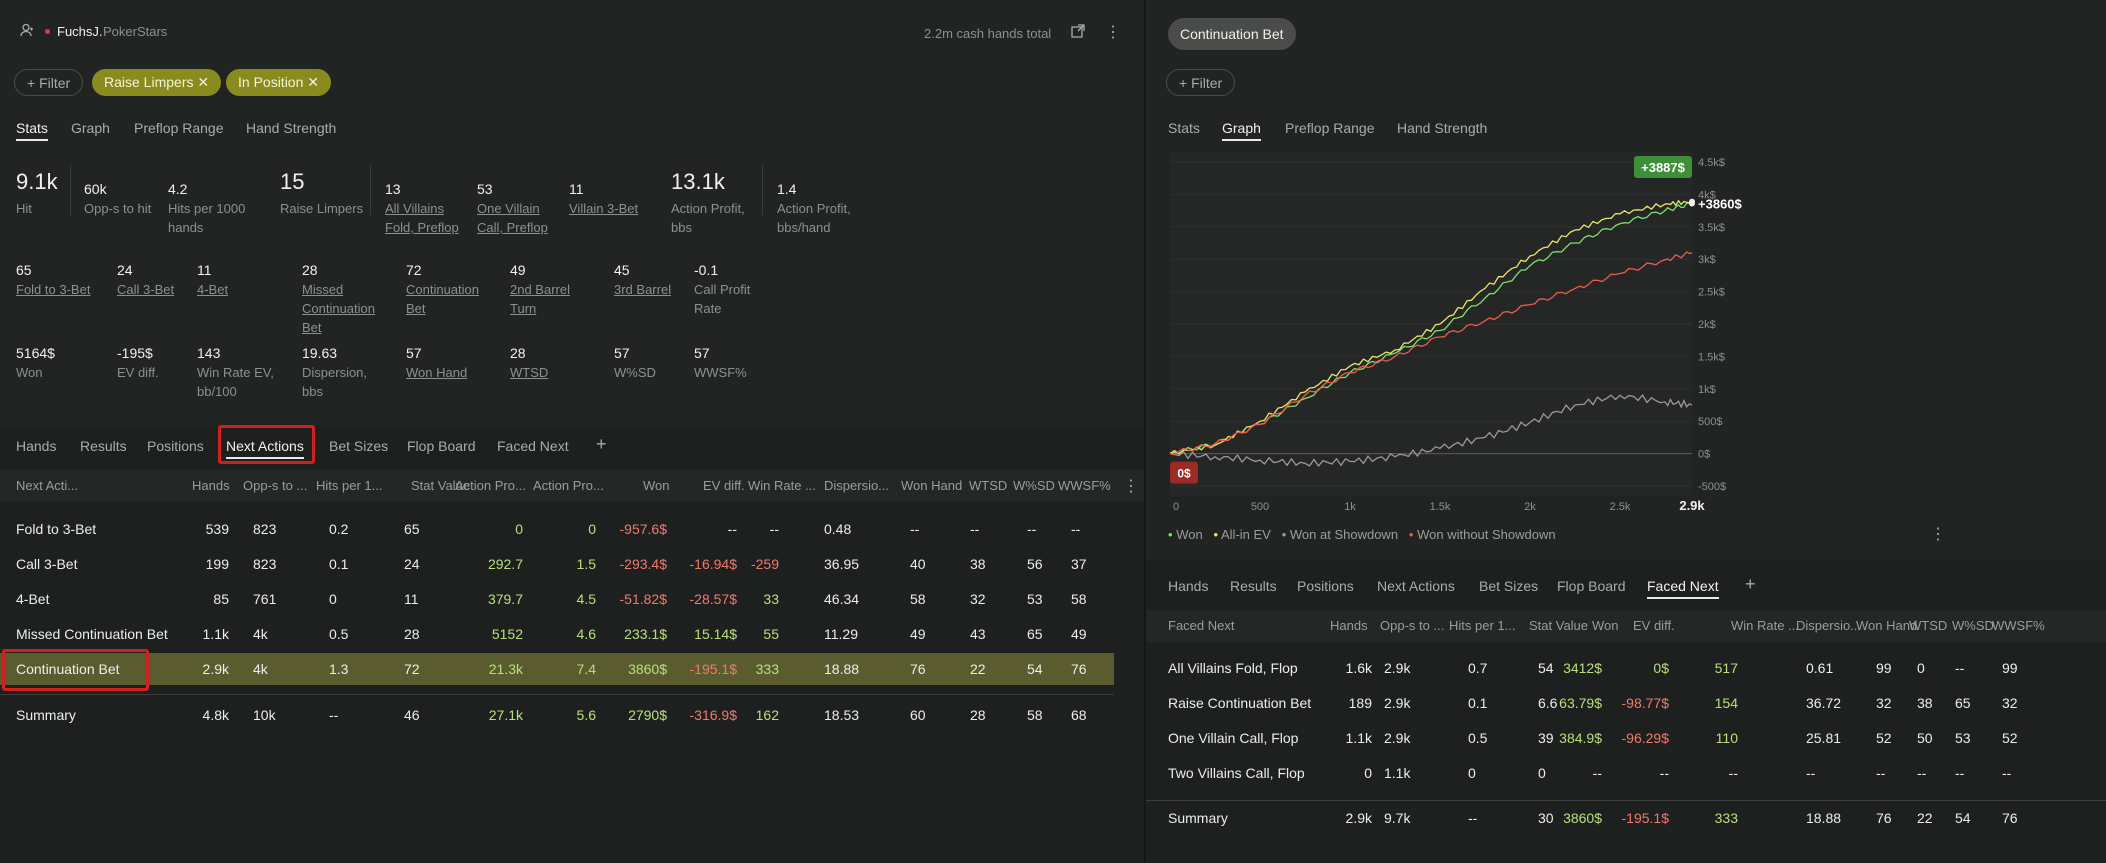 Image resolution: width=2106 pixels, height=863 pixels. Describe the element at coordinates (1232, 34) in the screenshot. I see `title-chip: Continuation Bet` at that location.